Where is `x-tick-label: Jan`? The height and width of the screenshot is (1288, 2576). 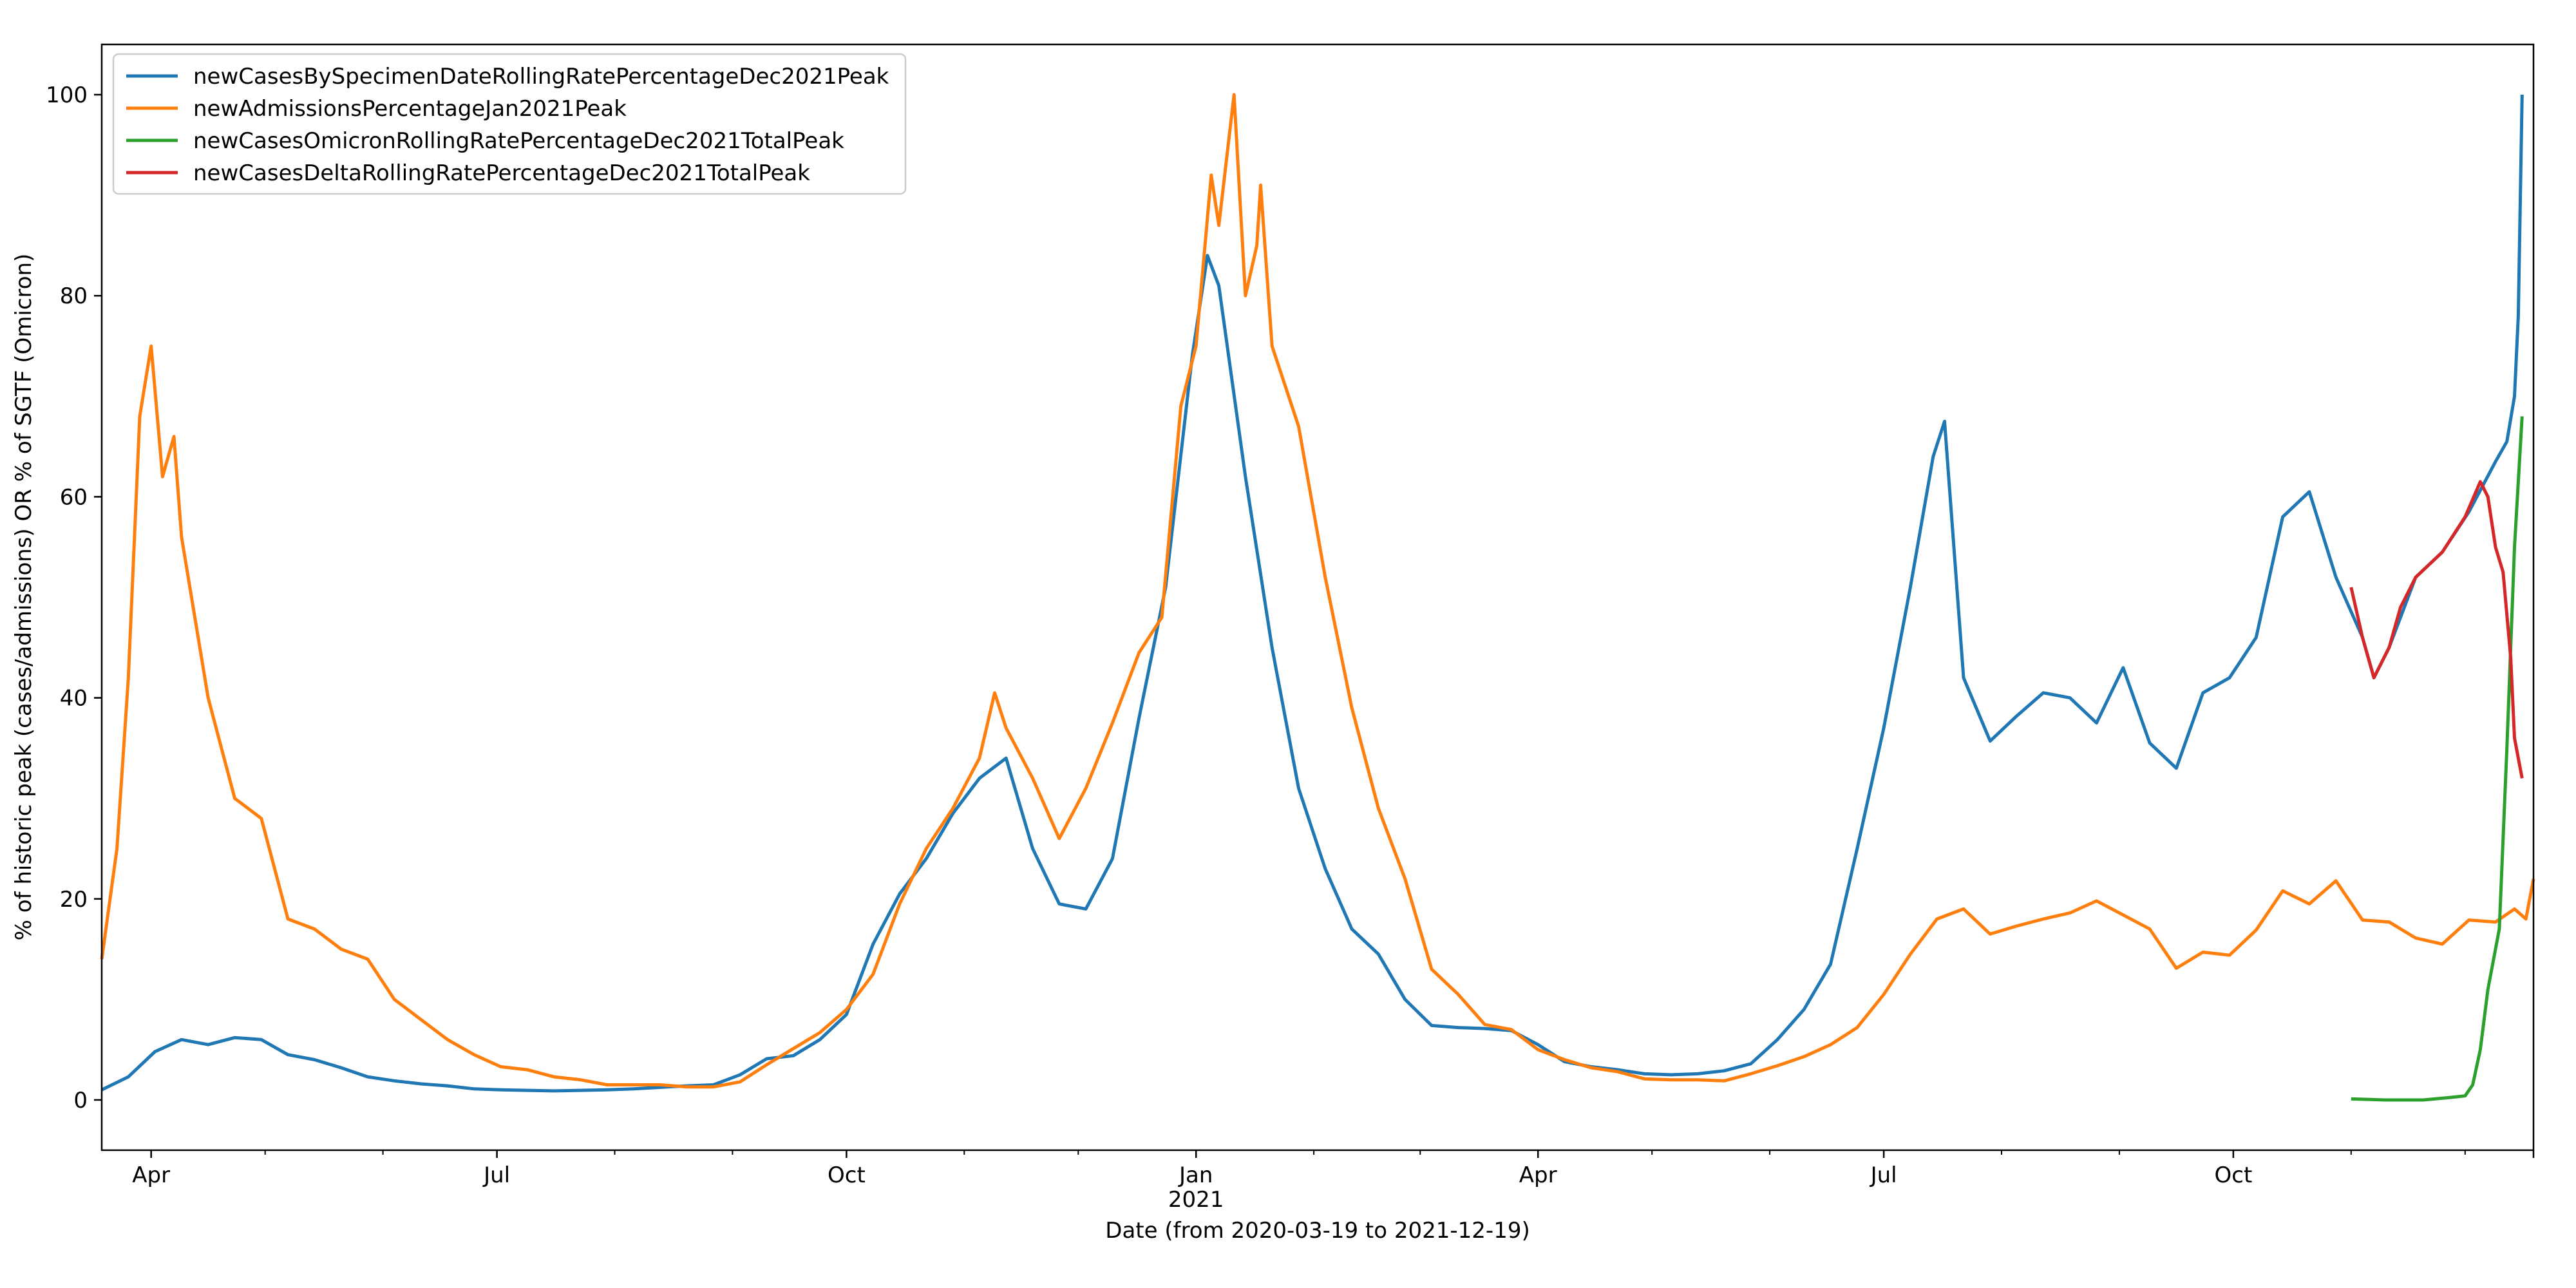
x-tick-label: Jan is located at coordinates (1195, 1175).